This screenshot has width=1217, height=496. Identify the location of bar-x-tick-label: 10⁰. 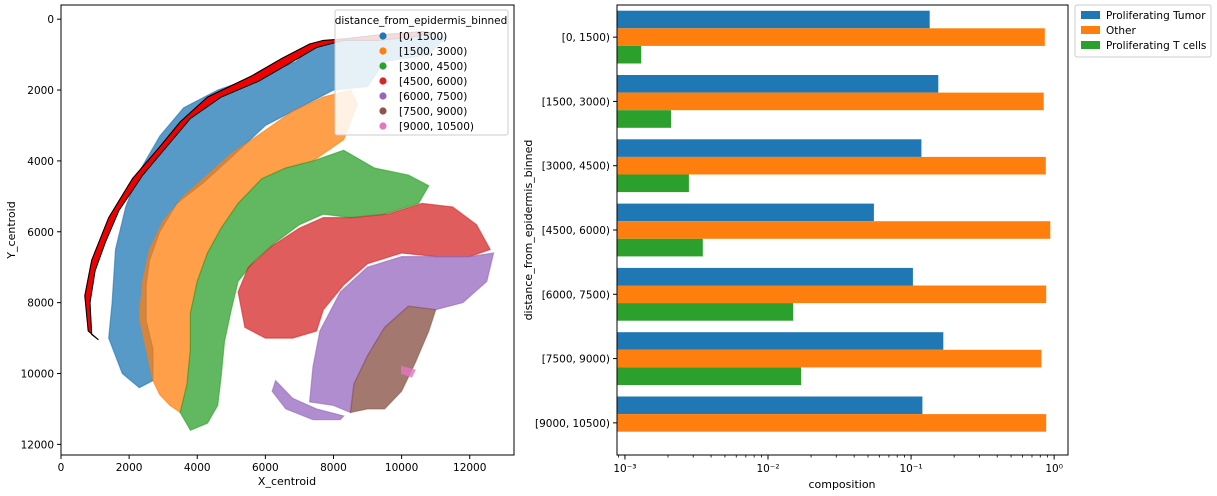
(1054, 469).